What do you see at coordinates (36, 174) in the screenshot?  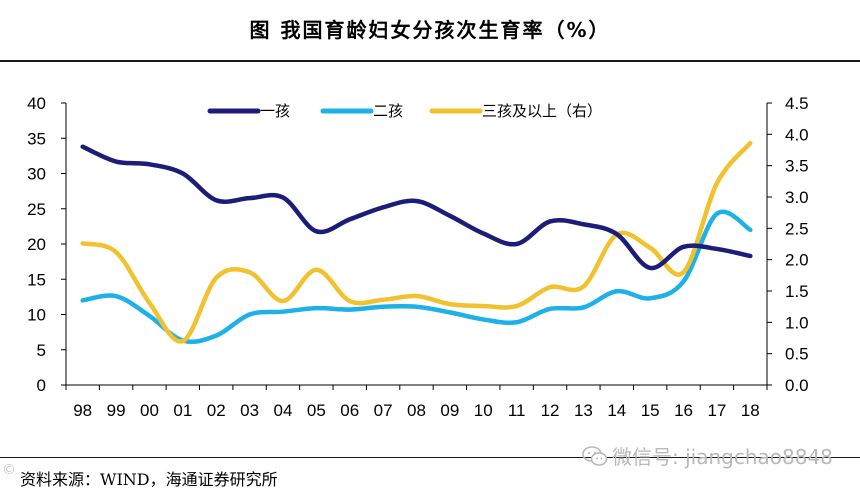 I see `left-tick-label: 30` at bounding box center [36, 174].